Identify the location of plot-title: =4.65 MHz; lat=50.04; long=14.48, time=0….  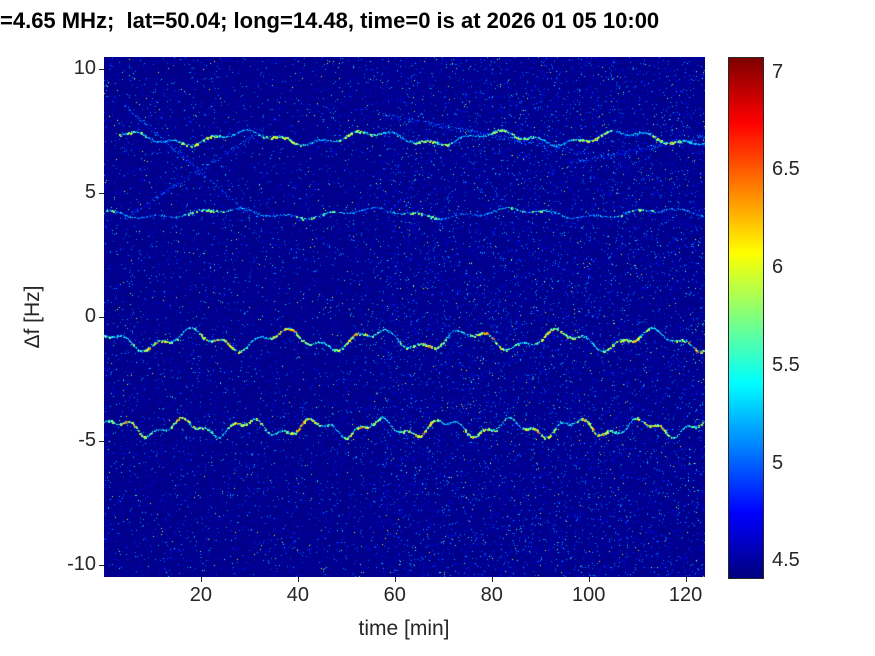
(330, 20).